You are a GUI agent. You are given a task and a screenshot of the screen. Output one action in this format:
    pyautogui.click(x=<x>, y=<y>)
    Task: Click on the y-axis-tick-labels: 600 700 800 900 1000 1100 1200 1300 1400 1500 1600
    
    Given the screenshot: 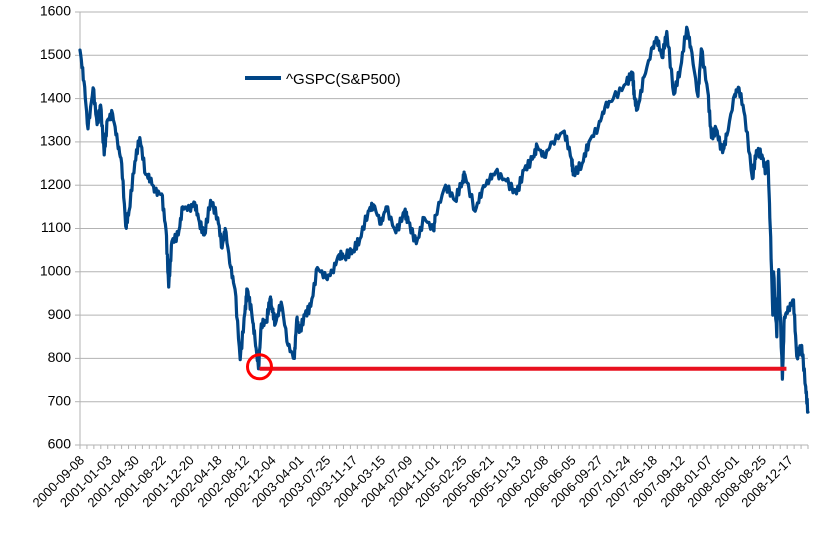 What is the action you would take?
    pyautogui.click(x=55, y=227)
    